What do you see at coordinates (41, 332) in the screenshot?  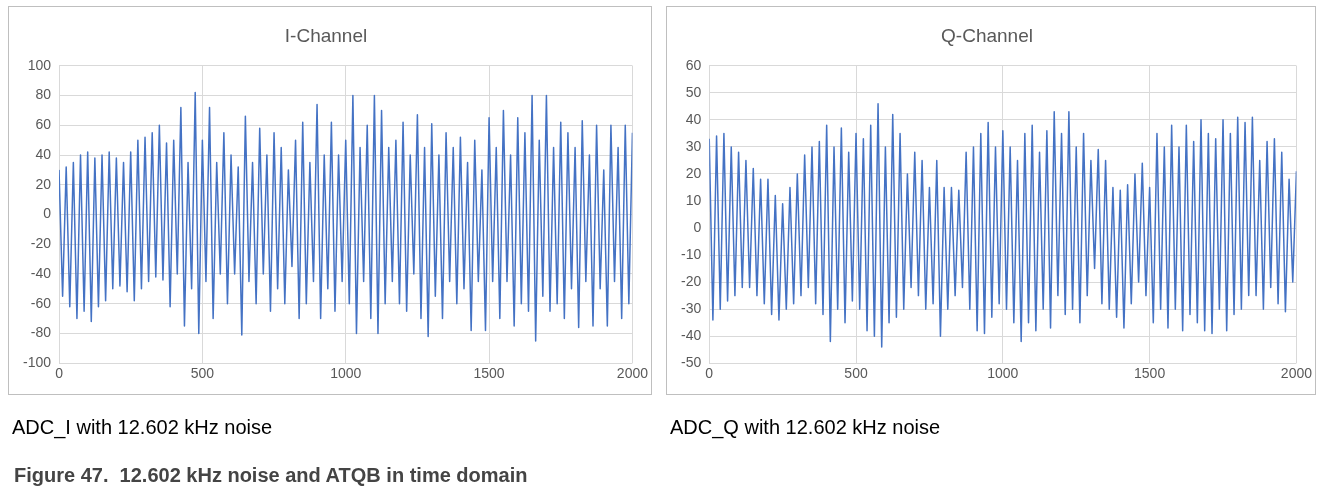 I see `y-tick-label: -80` at bounding box center [41, 332].